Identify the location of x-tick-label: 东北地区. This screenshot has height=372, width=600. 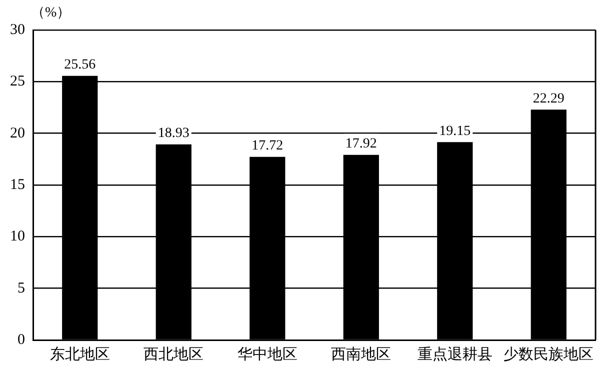
(80, 354).